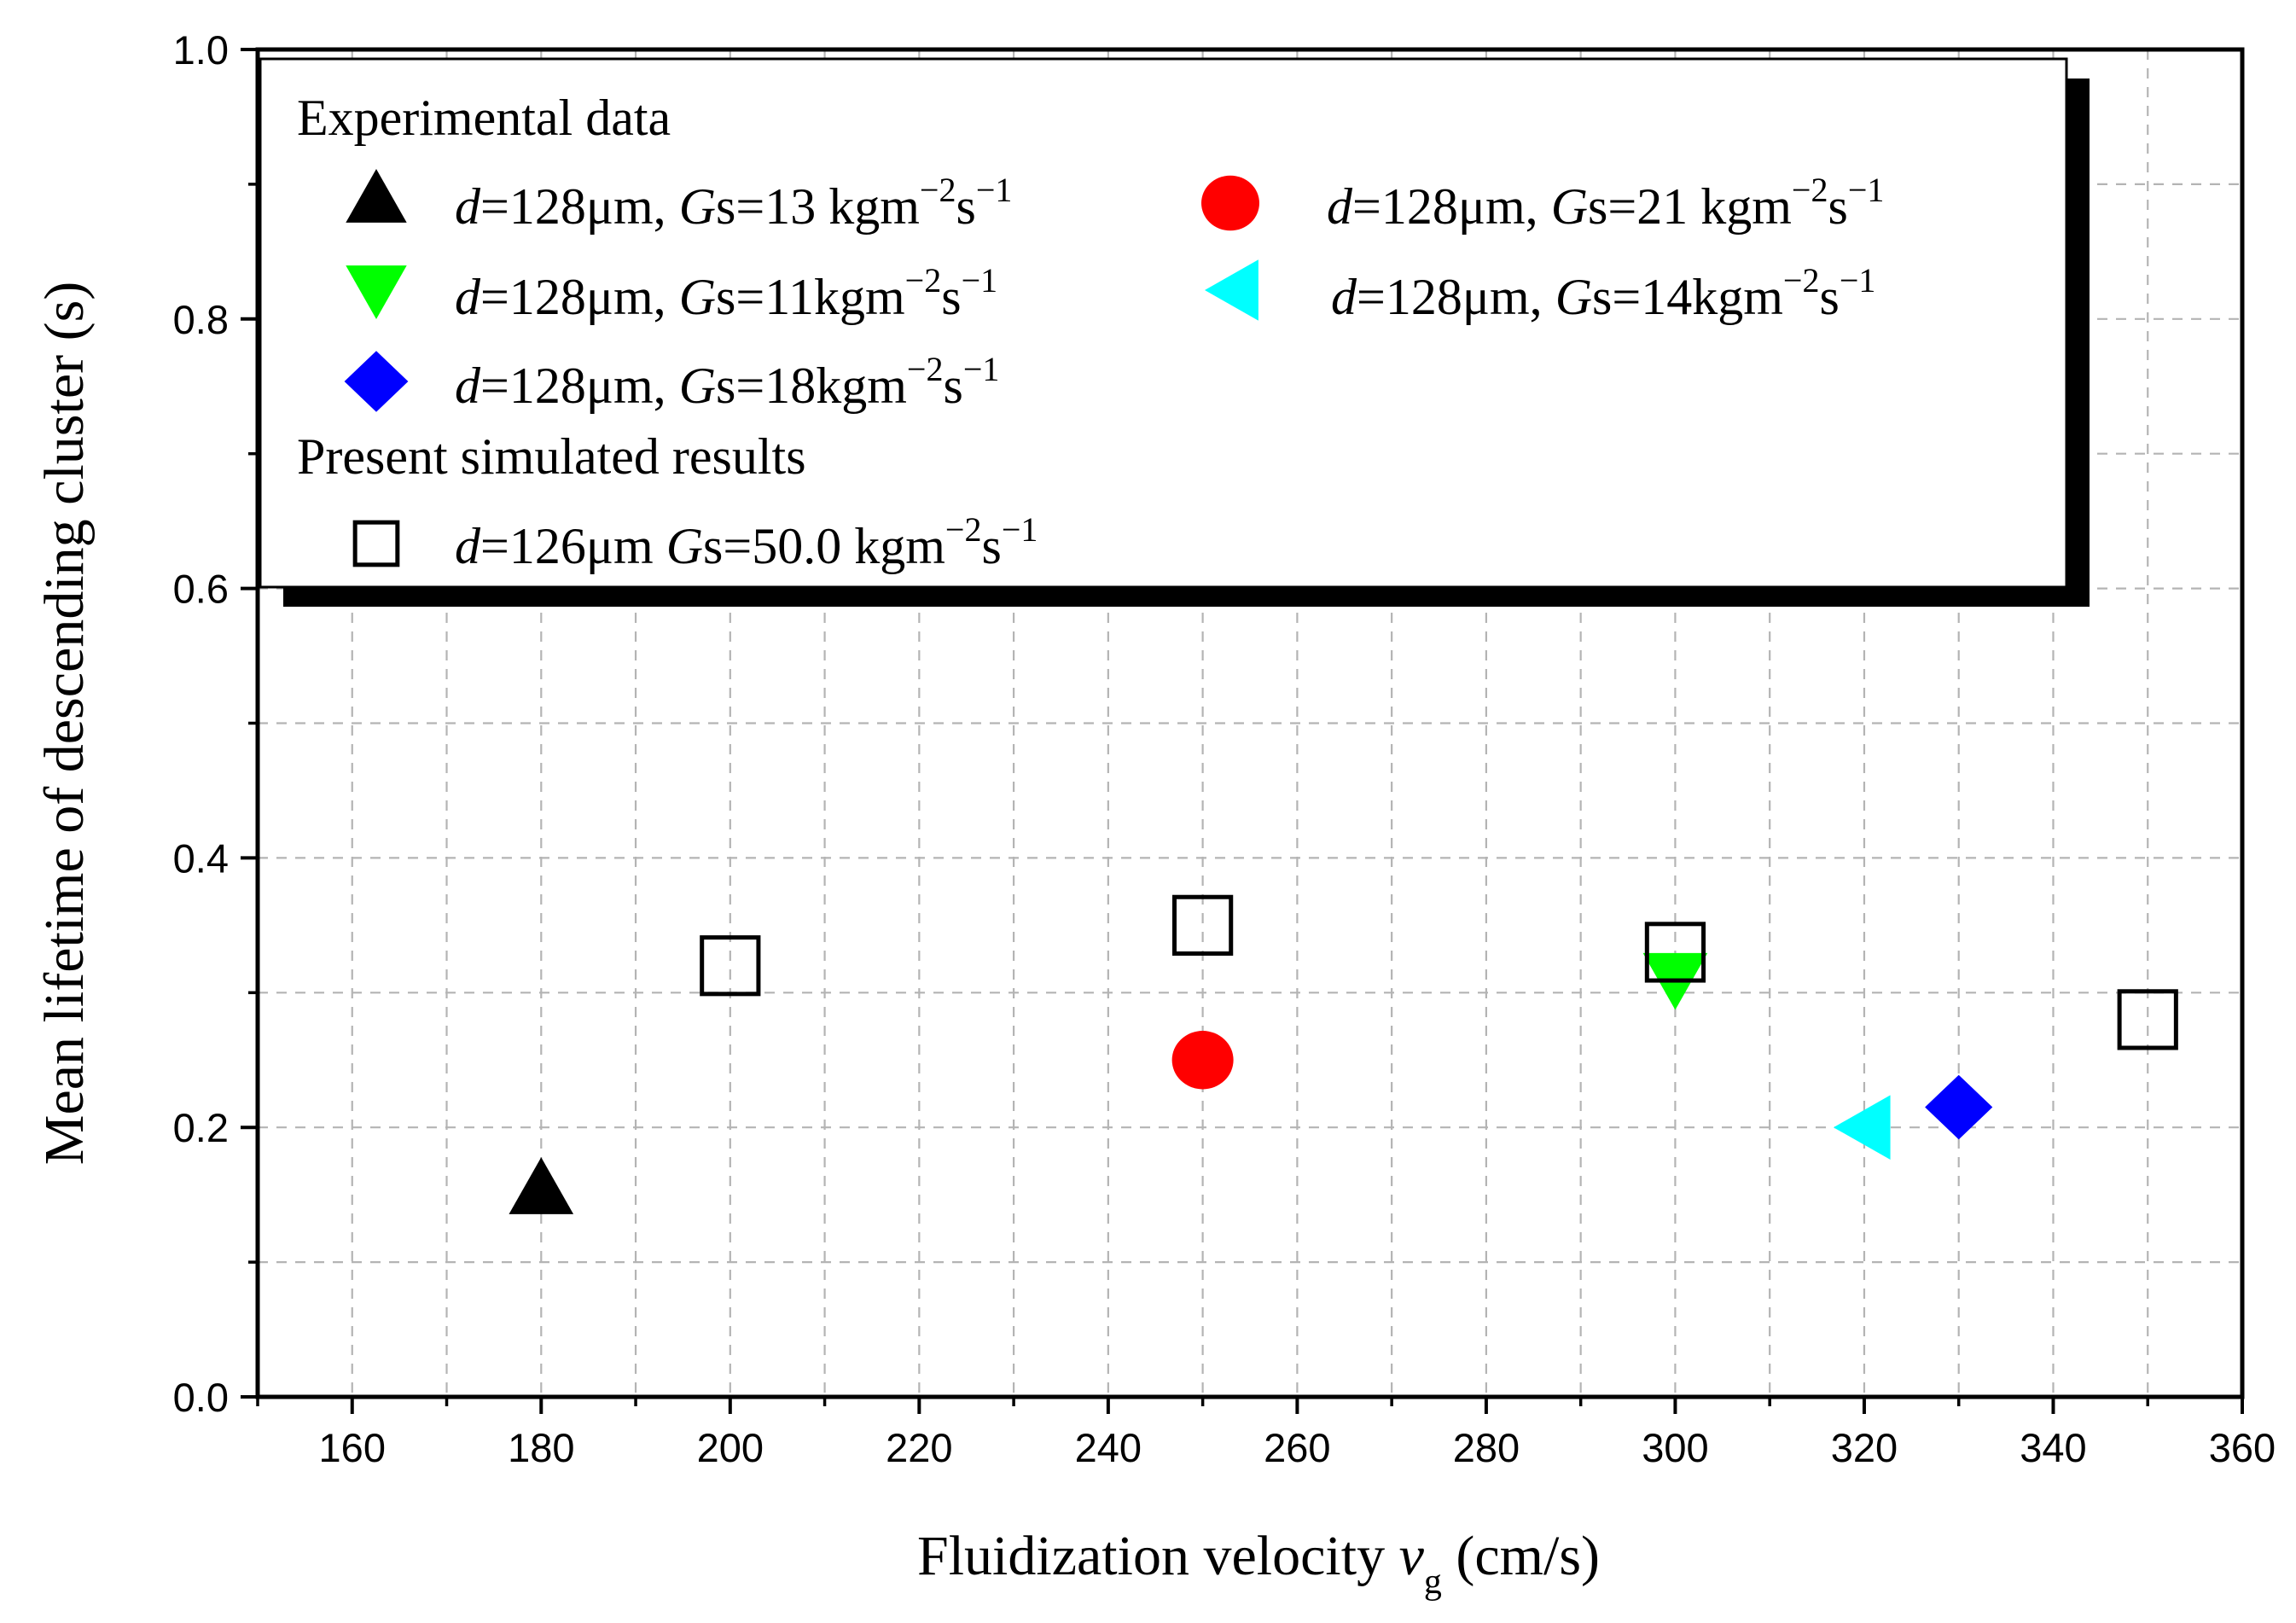 This screenshot has height=1623, width=2296. What do you see at coordinates (746, 542) in the screenshot?
I see `legend-entry-label: d=126μm Gs=50.0 kgm−2s−1` at bounding box center [746, 542].